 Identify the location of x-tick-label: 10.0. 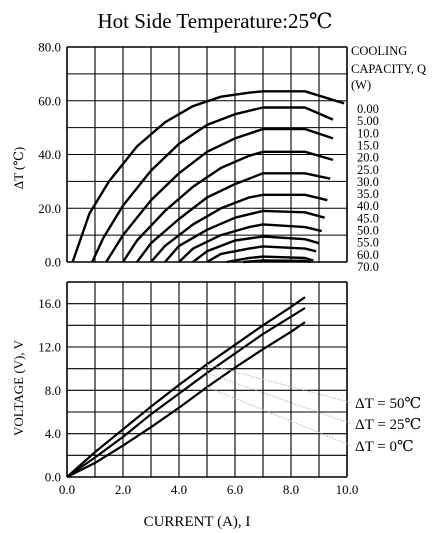
(347, 489).